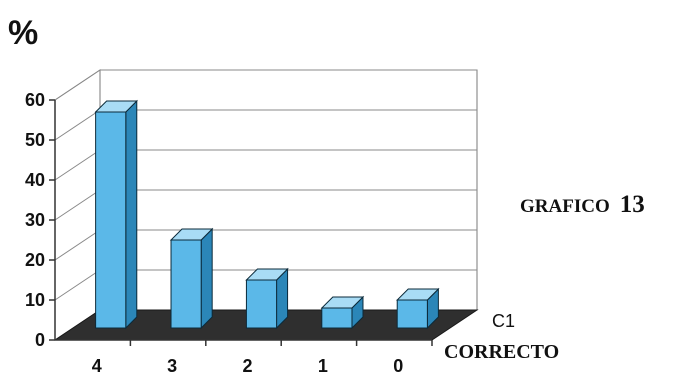 Image resolution: width=674 pixels, height=376 pixels. Describe the element at coordinates (35, 100) in the screenshot. I see `y-tick-label: 60` at that location.